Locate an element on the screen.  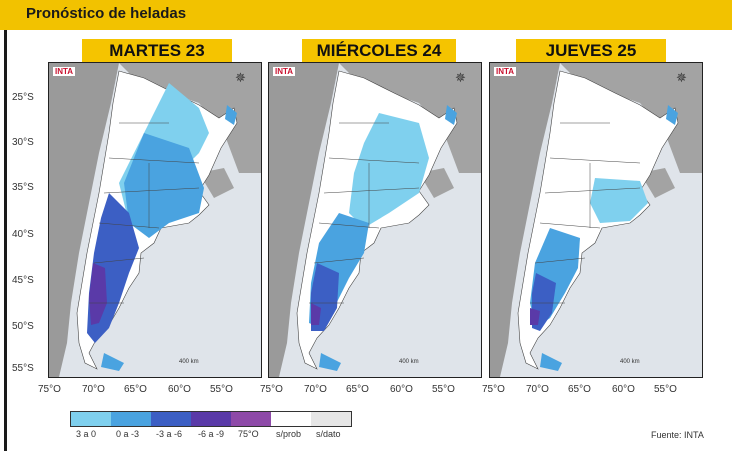
header-bar: Pronóstico de heladas is located at coordinates (366, 15).